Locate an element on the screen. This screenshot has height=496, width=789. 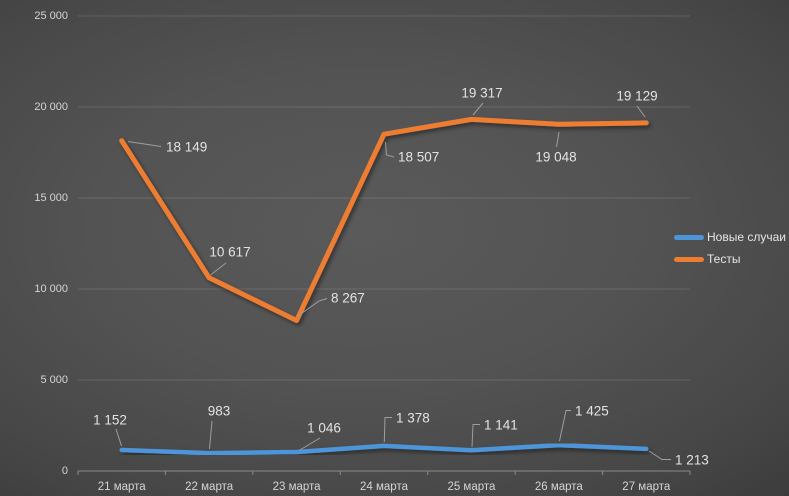
data-label: 1 213 is located at coordinates (692, 460).